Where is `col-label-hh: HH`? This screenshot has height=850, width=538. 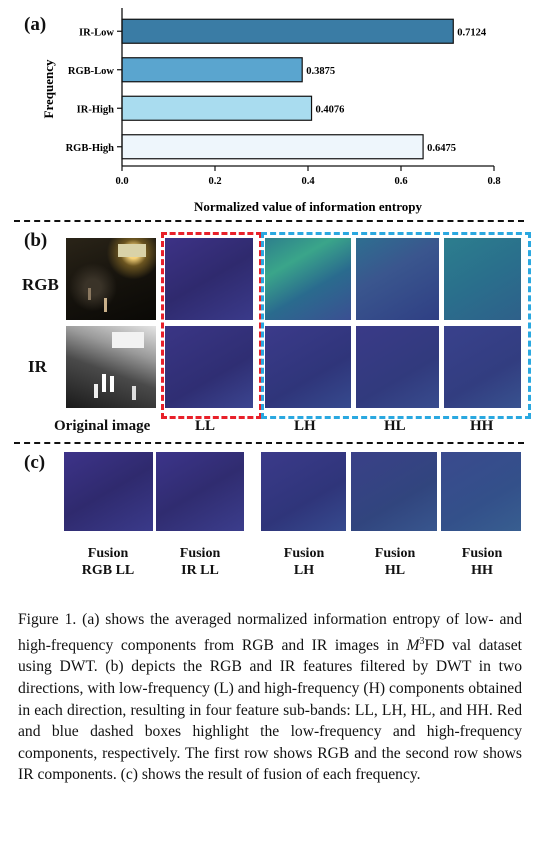 col-label-hh: HH is located at coordinates (482, 426).